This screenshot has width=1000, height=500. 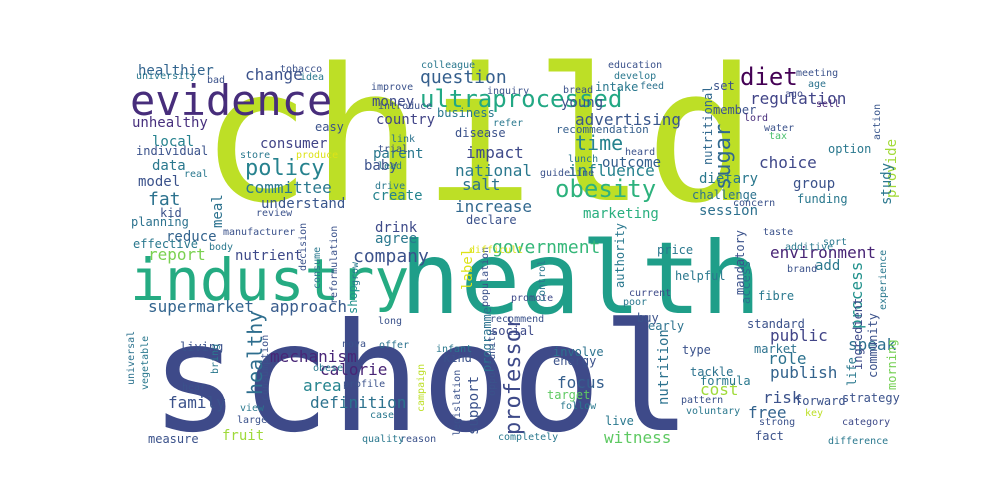 I want to click on cloud-word-recommendation: recommendation, so click(x=602, y=129).